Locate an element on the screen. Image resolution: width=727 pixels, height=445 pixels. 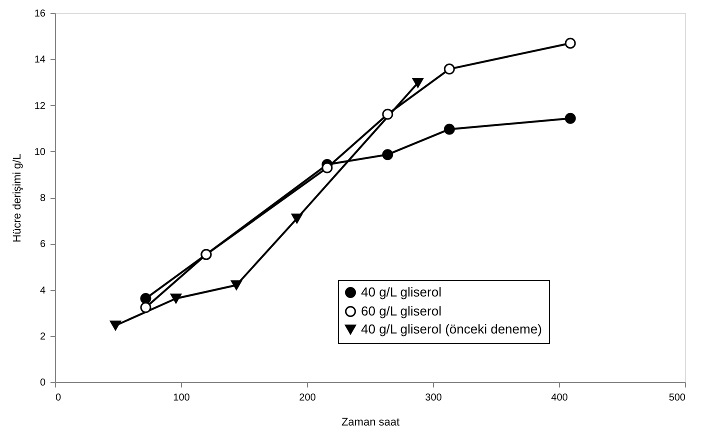
y-tick-label: 10 is located at coordinates (40, 152).